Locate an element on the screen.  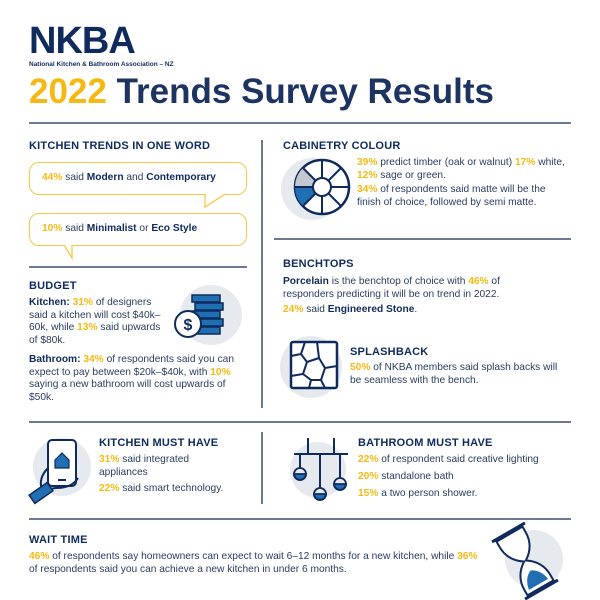
hourglass-icon is located at coordinates (525, 561).